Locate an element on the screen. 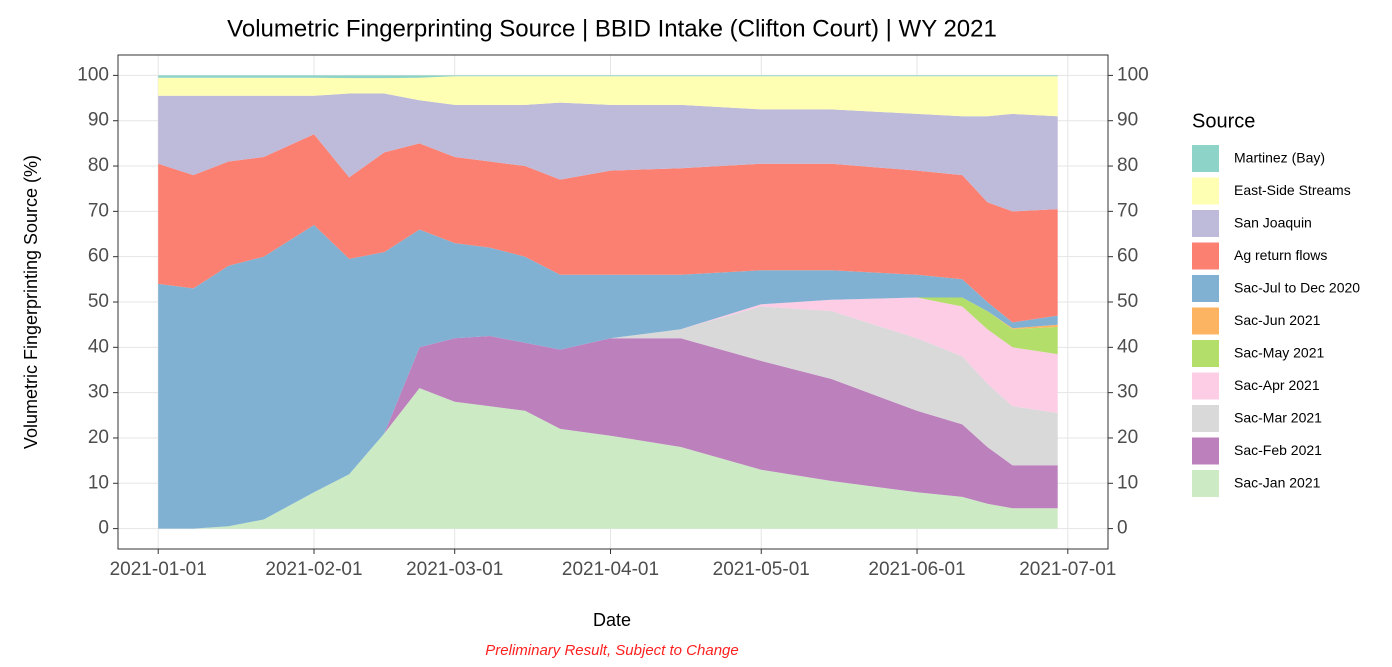 Image resolution: width=1392 pixels, height=667 pixels. x-axis-label: Date is located at coordinates (612, 620).